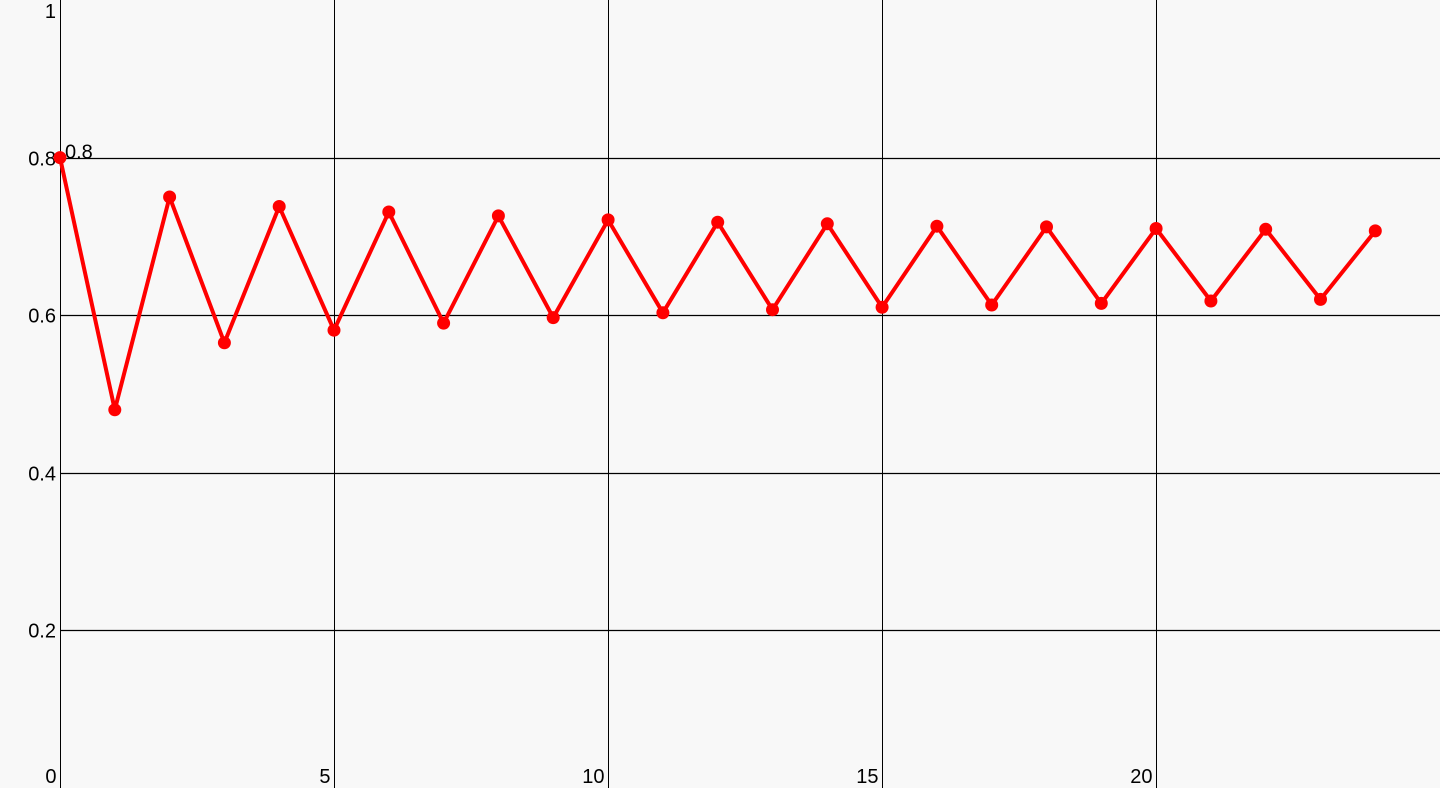  I want to click on y-tick-label: 0.2, so click(42, 632).